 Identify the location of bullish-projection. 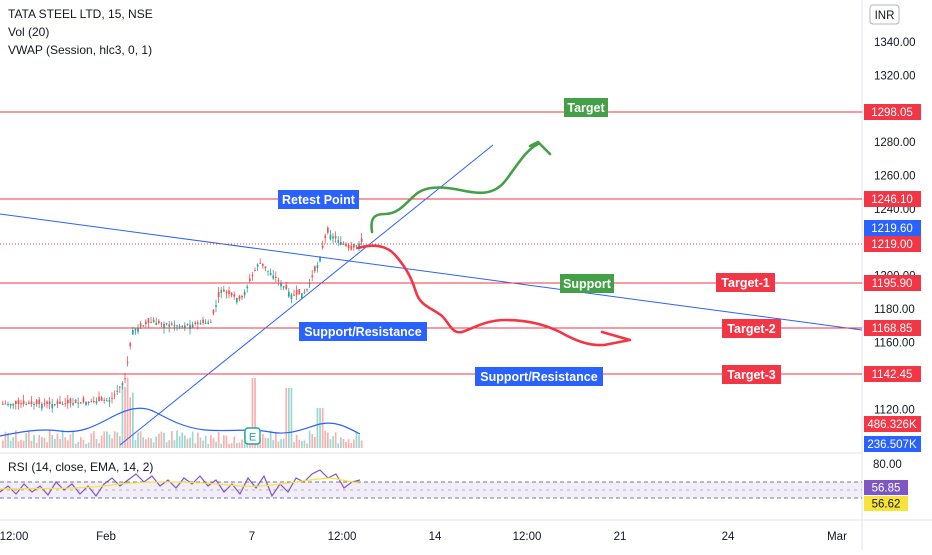
(461, 187).